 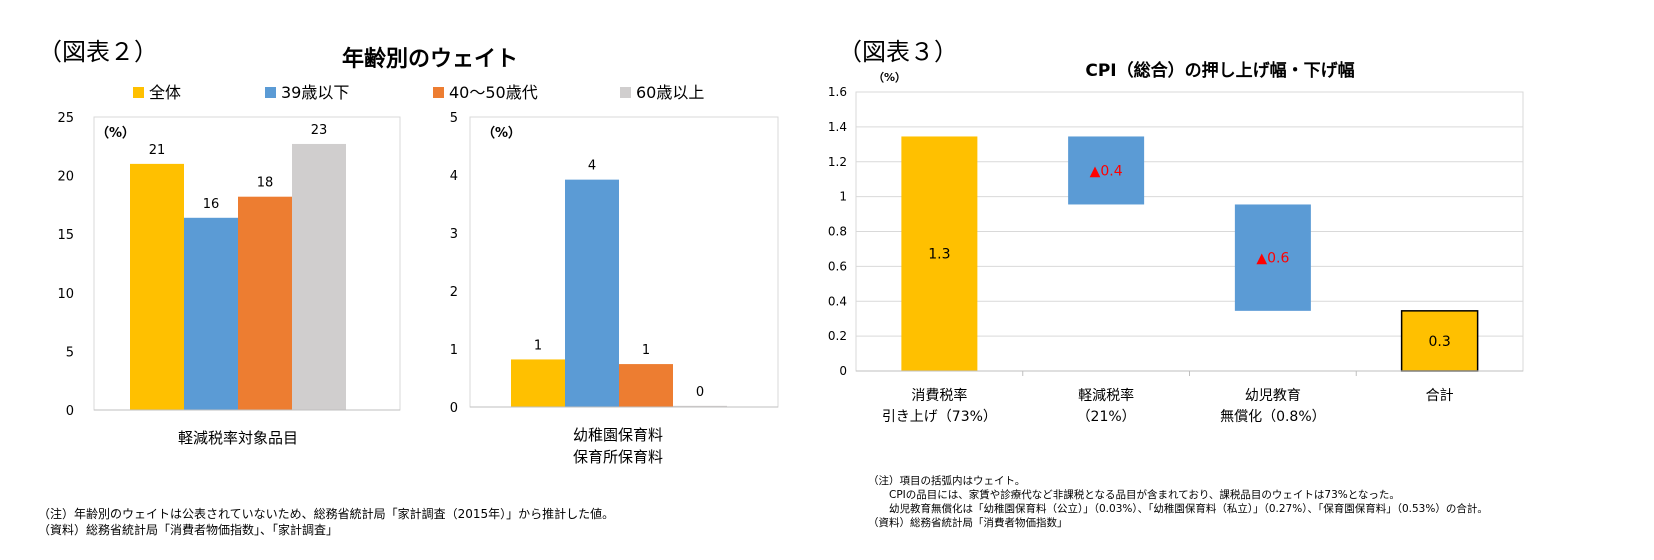 What do you see at coordinates (65, 294) in the screenshot?
I see `y-tick-label: 10` at bounding box center [65, 294].